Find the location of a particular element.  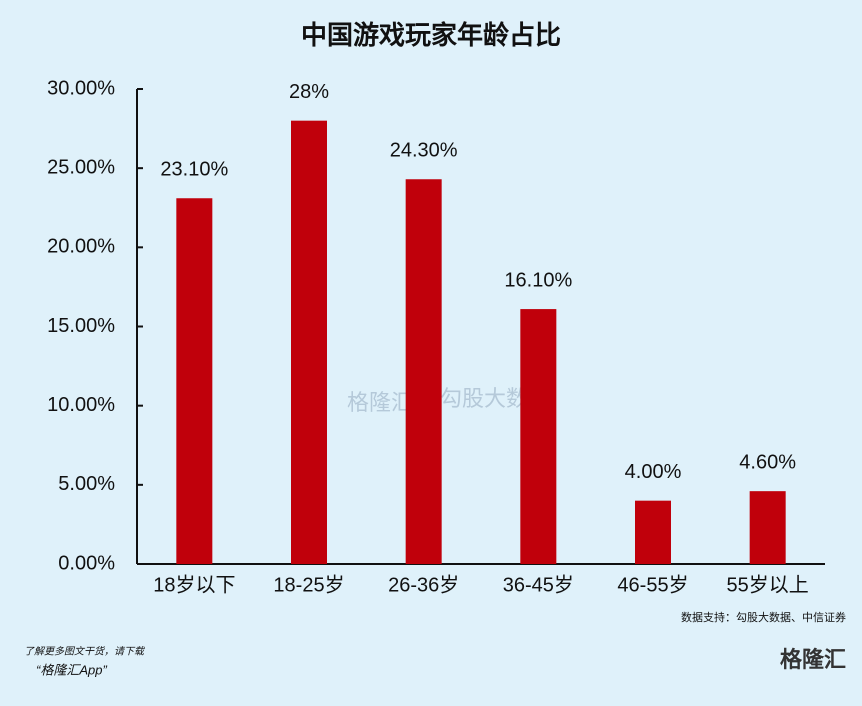

footer-text: “格隆汇App” is located at coordinates (71, 669).